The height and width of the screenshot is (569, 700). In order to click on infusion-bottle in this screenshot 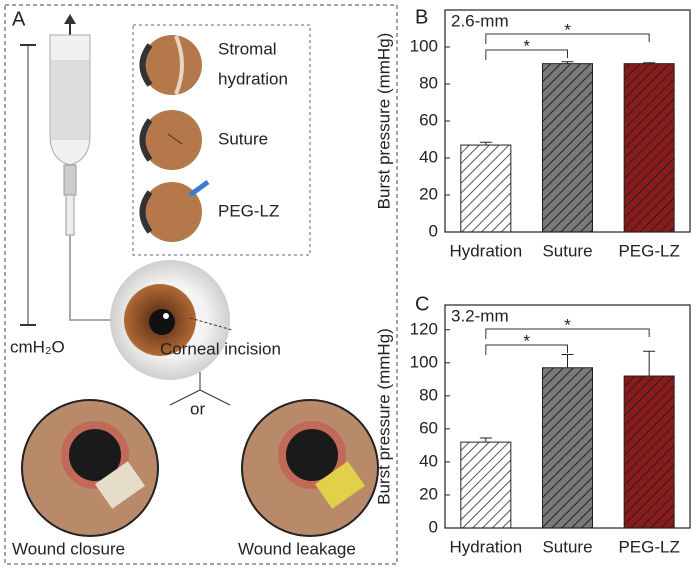, I will do `click(90, 170)`.